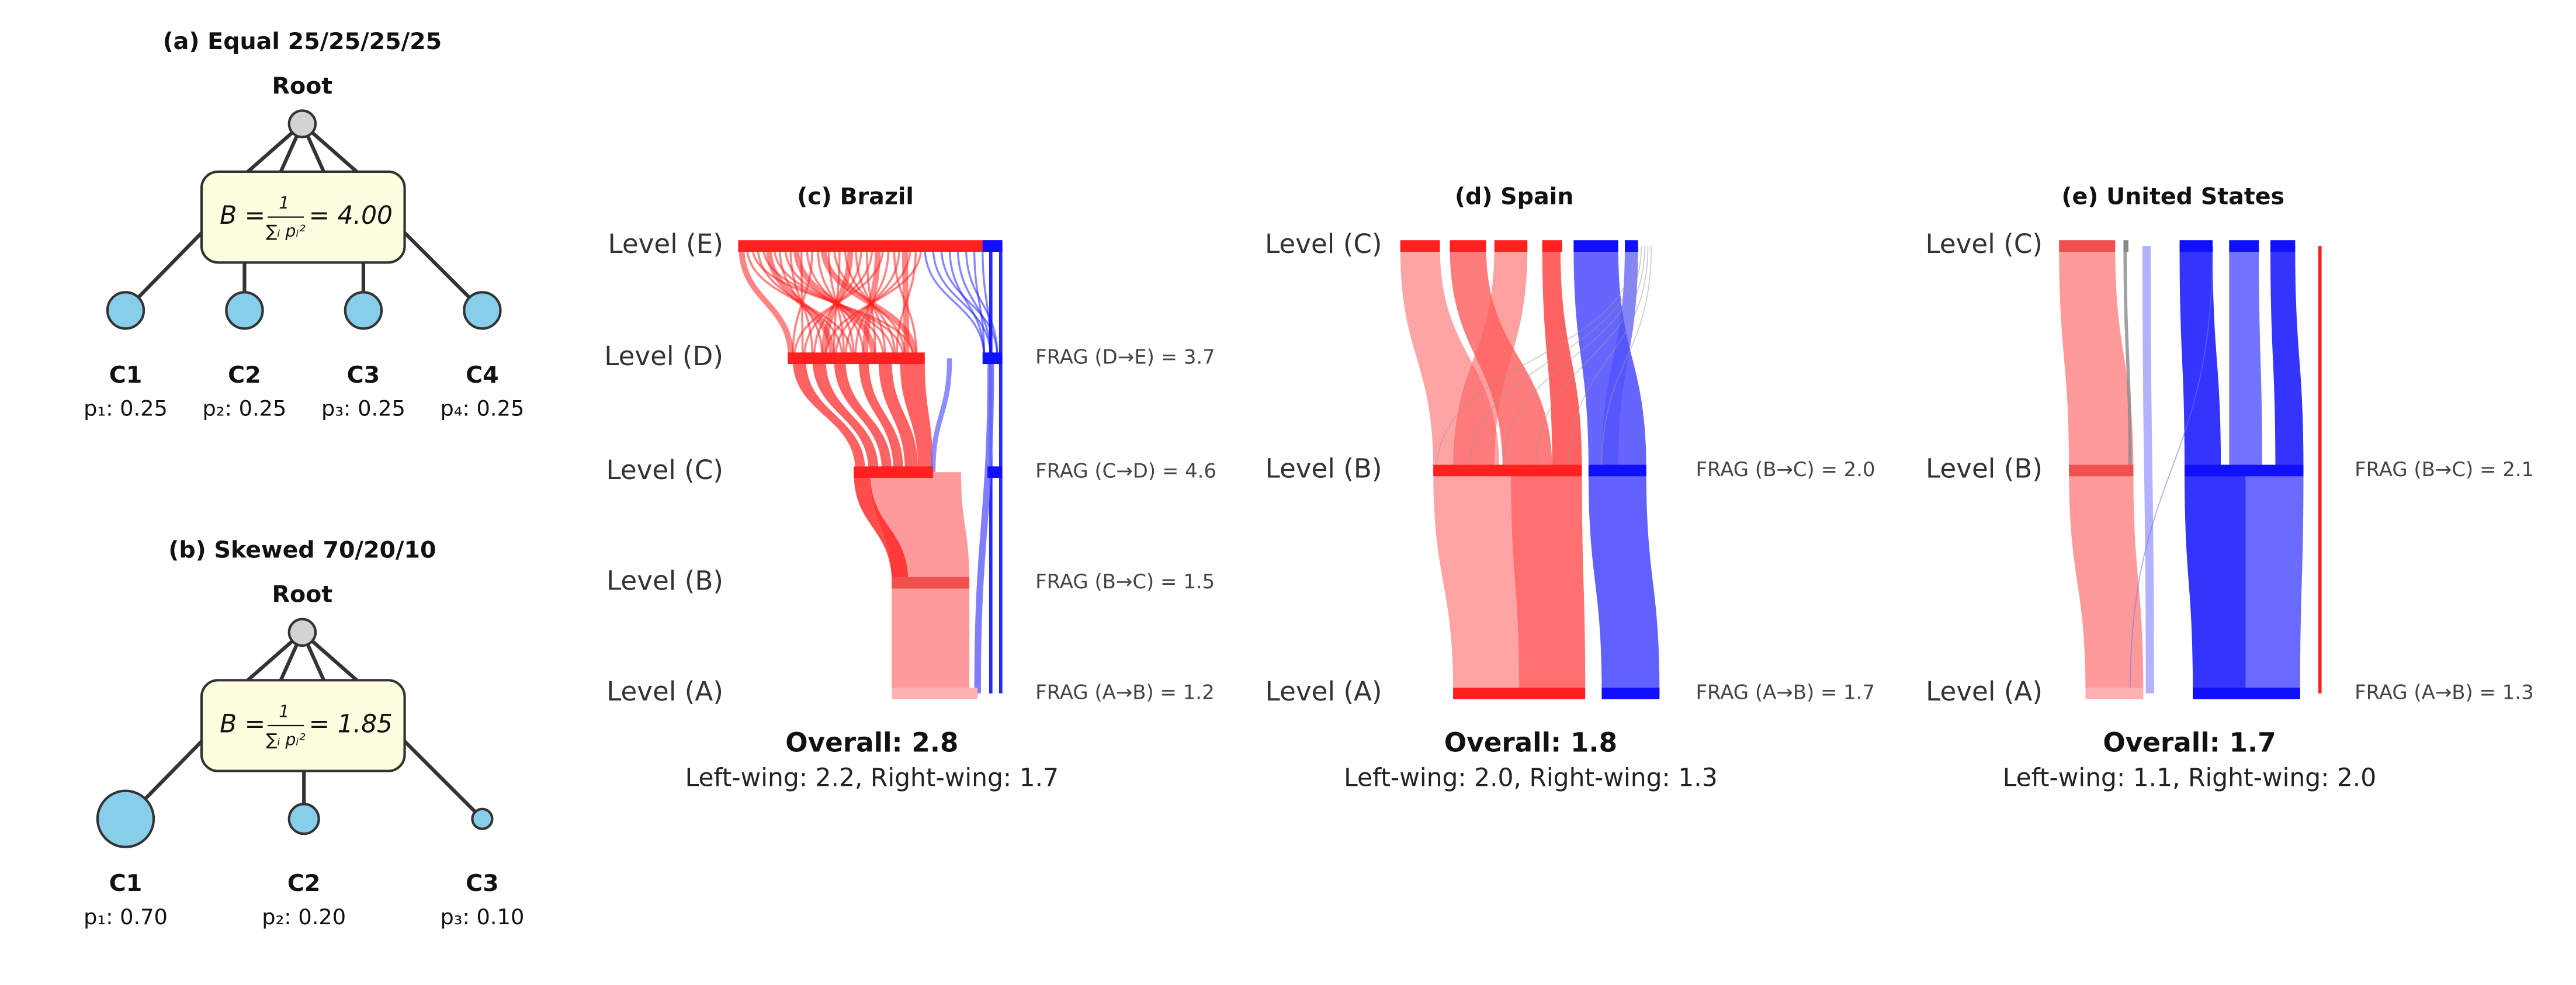  Describe the element at coordinates (284, 203) in the screenshot. I see `formula-num: 1` at that location.